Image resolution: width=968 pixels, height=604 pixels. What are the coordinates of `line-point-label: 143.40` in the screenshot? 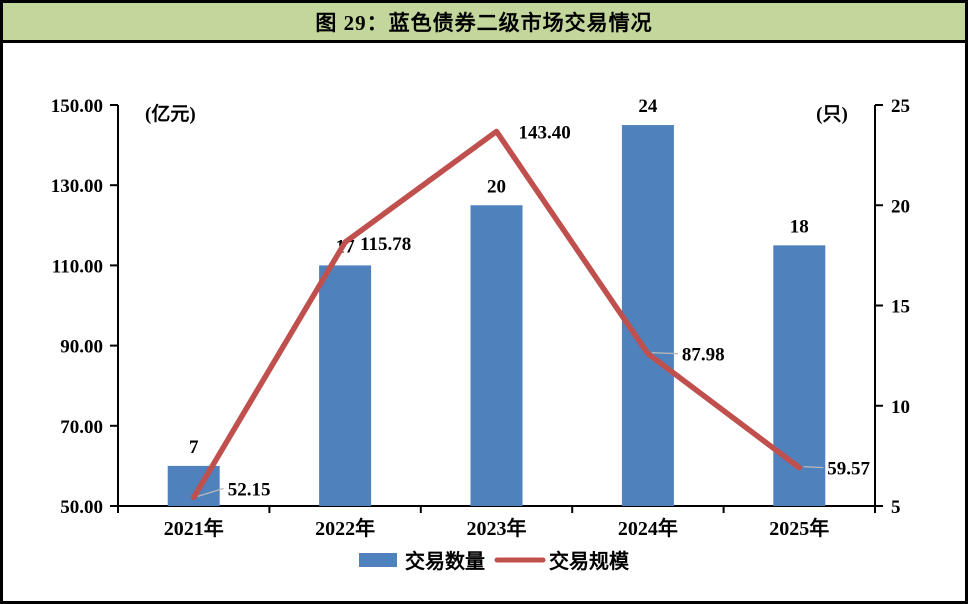 It's located at (545, 132).